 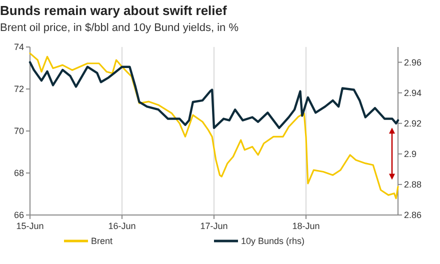 What do you see at coordinates (306, 226) in the screenshot?
I see `x-tick-label: 18-Jun` at bounding box center [306, 226].